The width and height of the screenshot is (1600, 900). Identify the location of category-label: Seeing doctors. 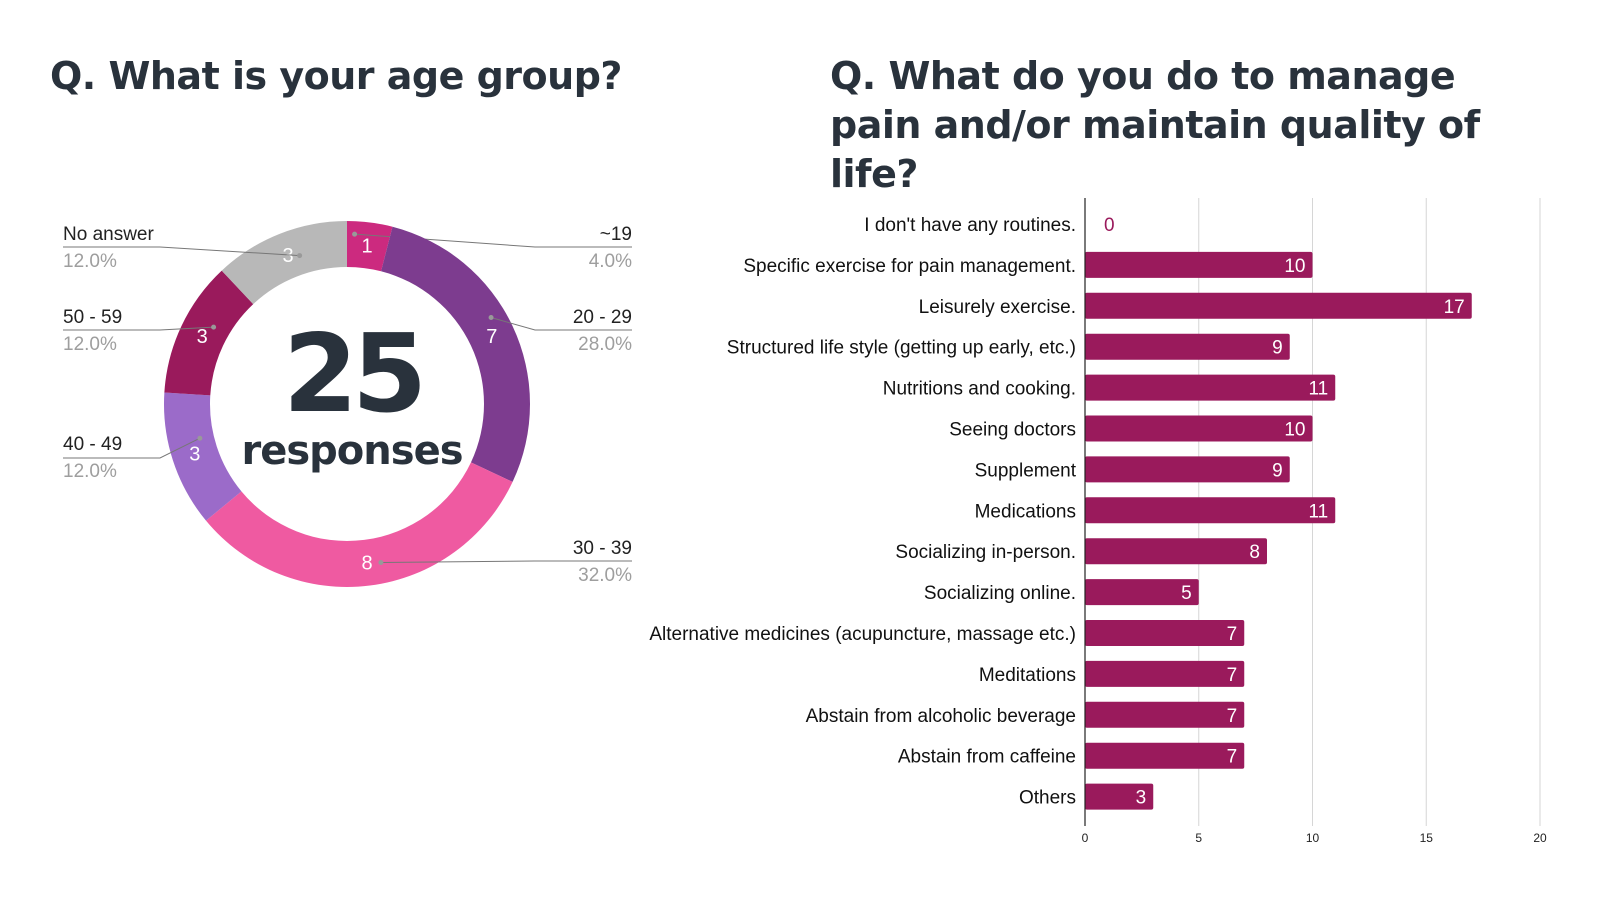
(1012, 430).